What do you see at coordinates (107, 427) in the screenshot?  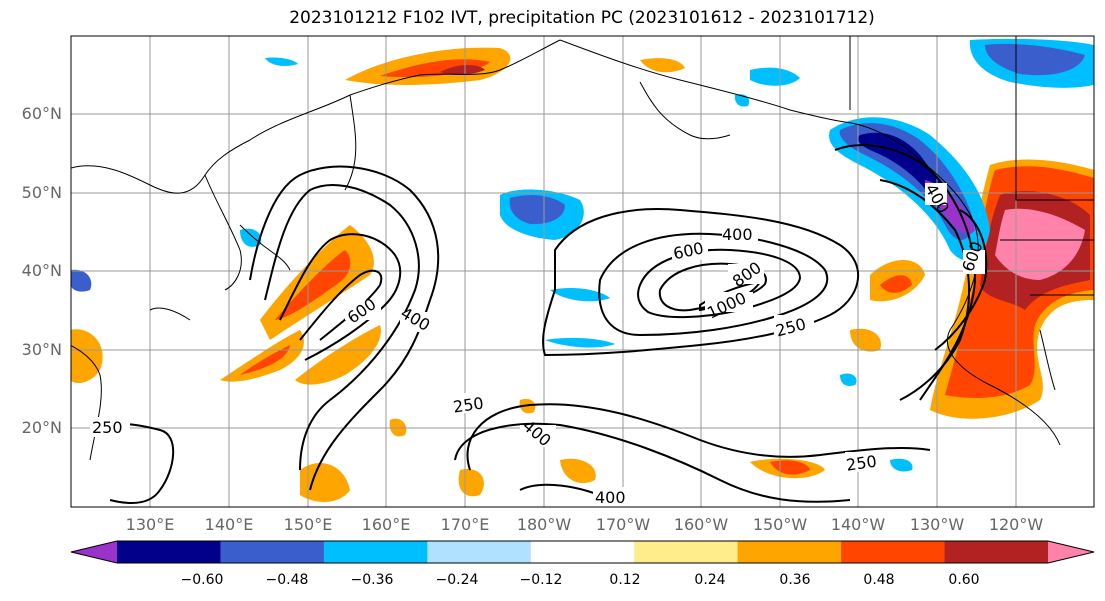 I see `contour-label-250-west: 250` at bounding box center [107, 427].